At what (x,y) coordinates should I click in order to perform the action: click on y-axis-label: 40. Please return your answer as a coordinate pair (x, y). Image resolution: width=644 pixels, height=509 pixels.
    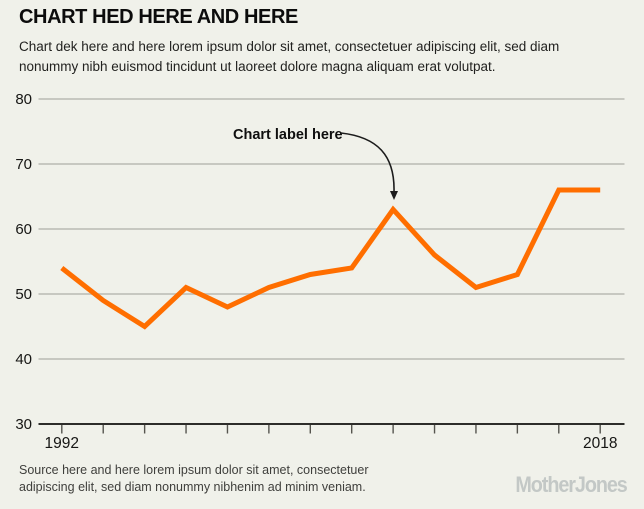
    Looking at the image, I should click on (23, 359).